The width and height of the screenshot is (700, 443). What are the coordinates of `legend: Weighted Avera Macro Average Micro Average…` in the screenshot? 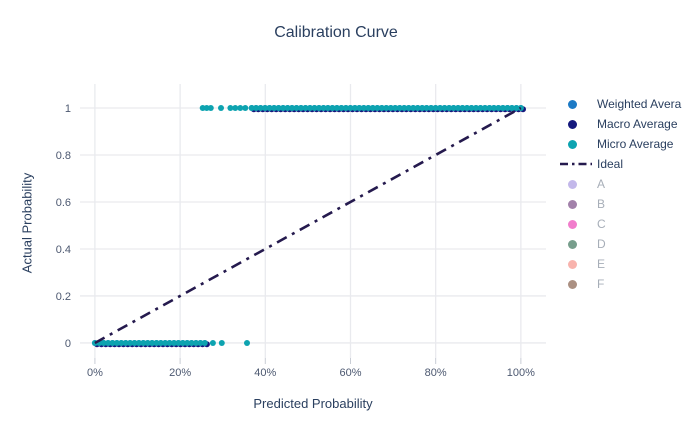 It's located at (630, 194).